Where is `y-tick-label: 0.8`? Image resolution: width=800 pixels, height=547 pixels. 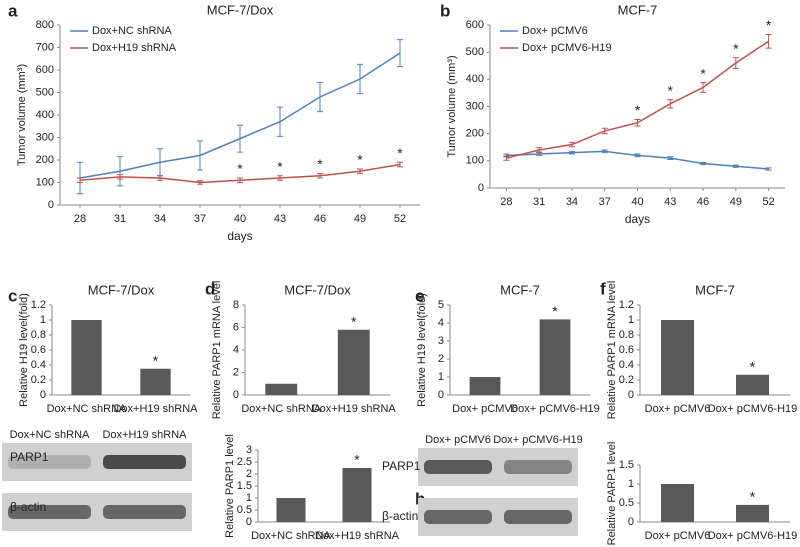 y-tick-label: 0.8 is located at coordinates (626, 335).